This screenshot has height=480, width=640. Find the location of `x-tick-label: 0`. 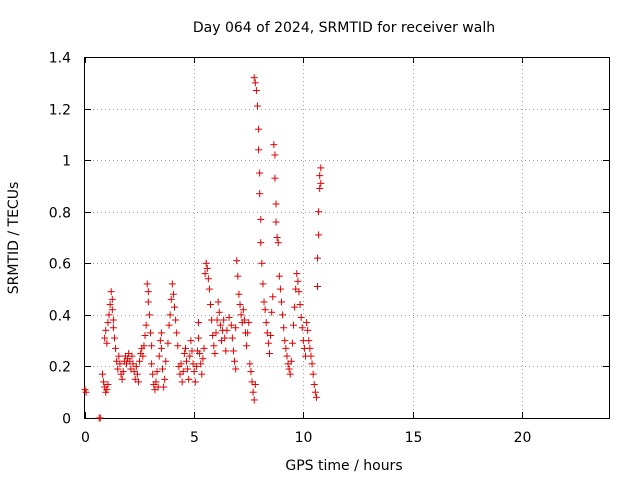

x-tick-label: 0 is located at coordinates (85, 438).